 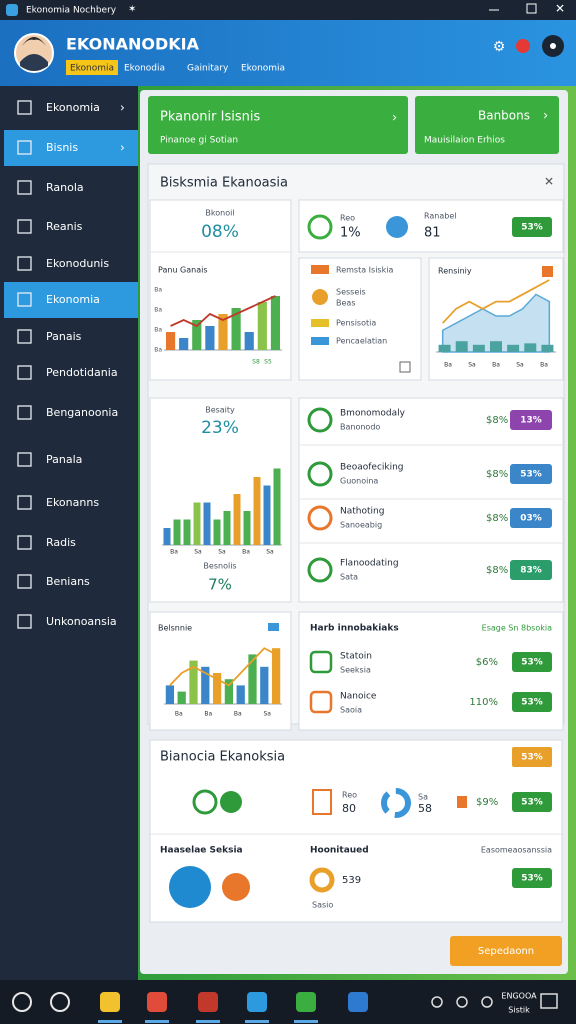 What do you see at coordinates (68, 581) in the screenshot?
I see `sidebar-item: Benians` at bounding box center [68, 581].